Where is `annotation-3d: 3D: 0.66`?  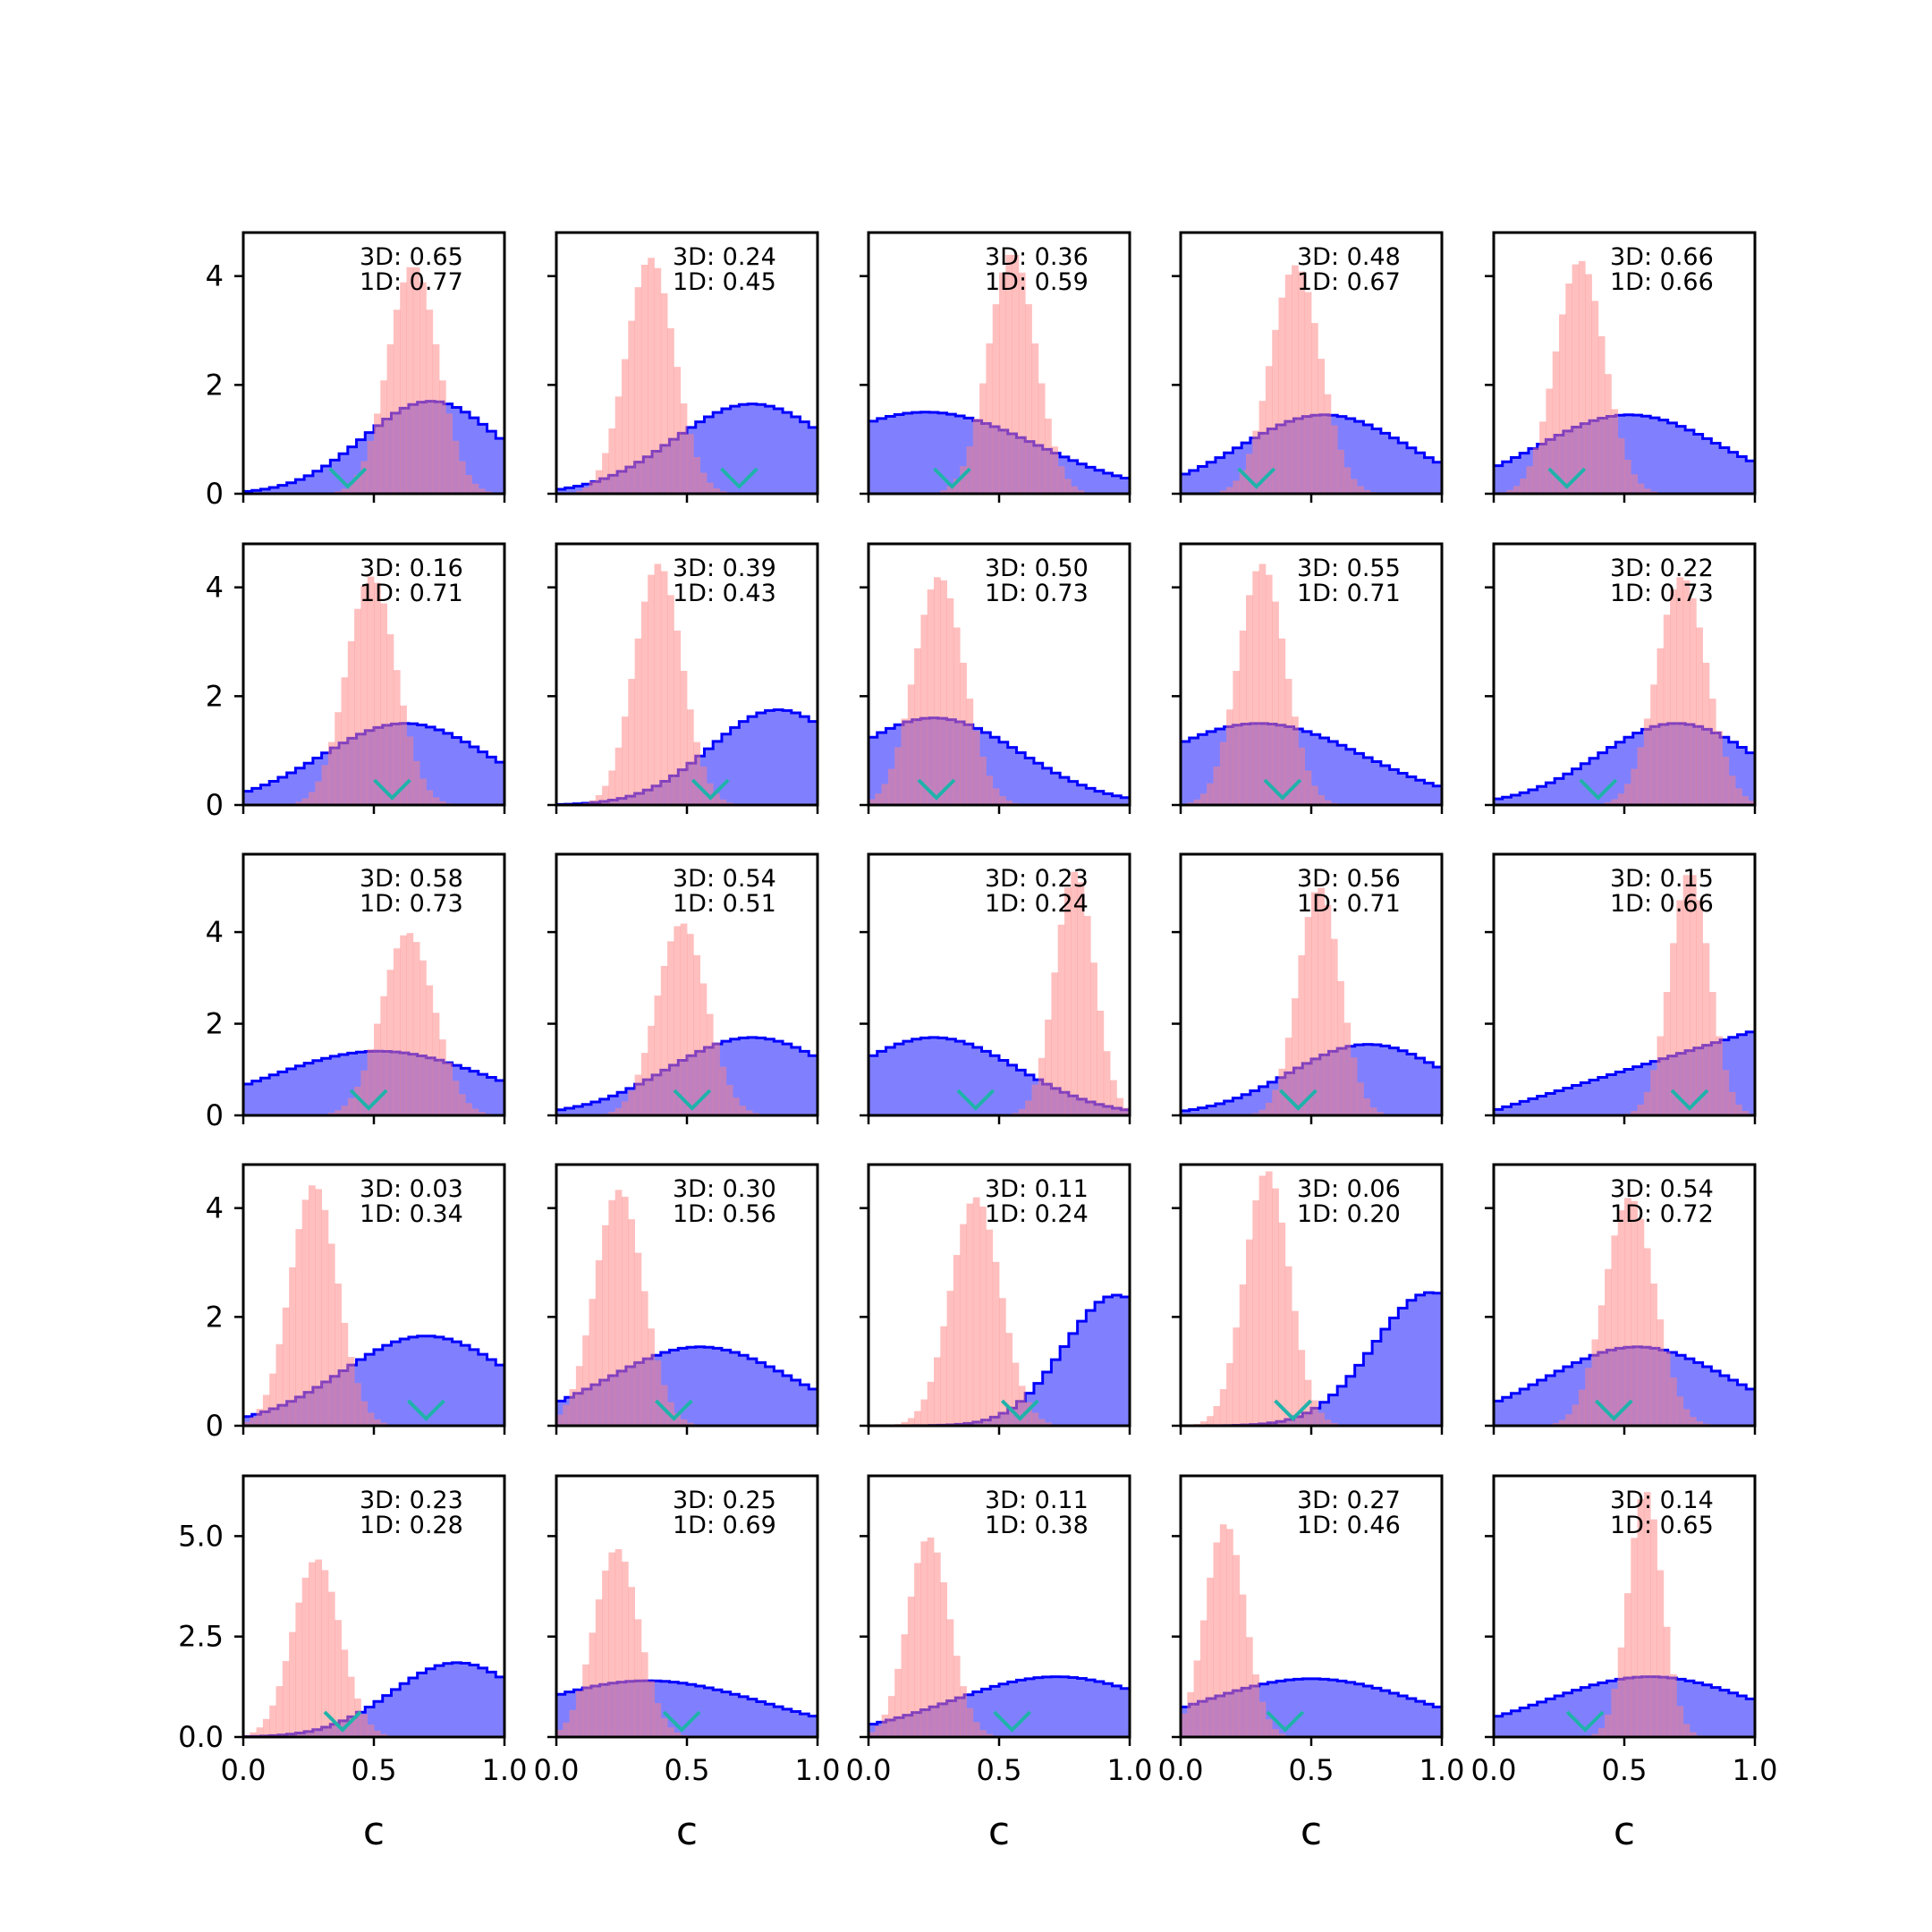
annotation-3d: 3D: 0.66 is located at coordinates (1662, 257).